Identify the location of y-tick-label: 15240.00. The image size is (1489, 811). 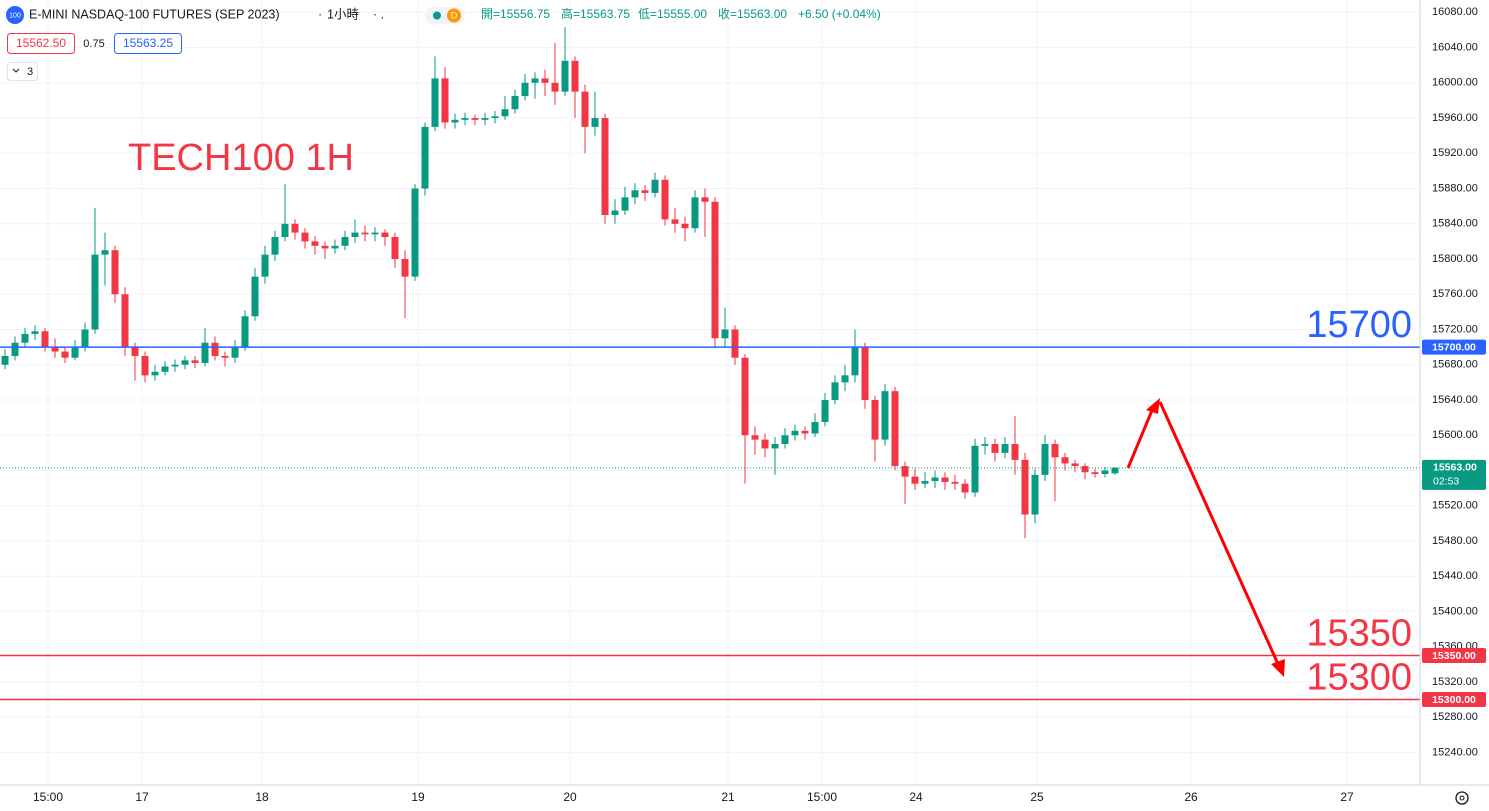
(1455, 752).